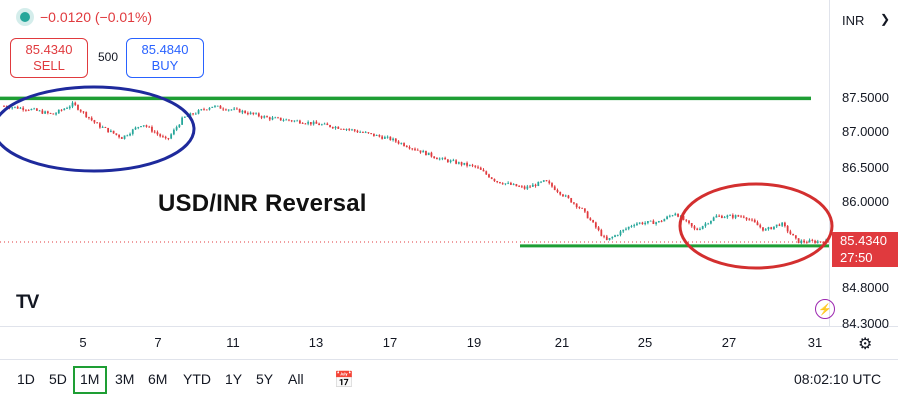 The height and width of the screenshot is (401, 898). What do you see at coordinates (108, 57) in the screenshot?
I see `quantity-field: 500` at bounding box center [108, 57].